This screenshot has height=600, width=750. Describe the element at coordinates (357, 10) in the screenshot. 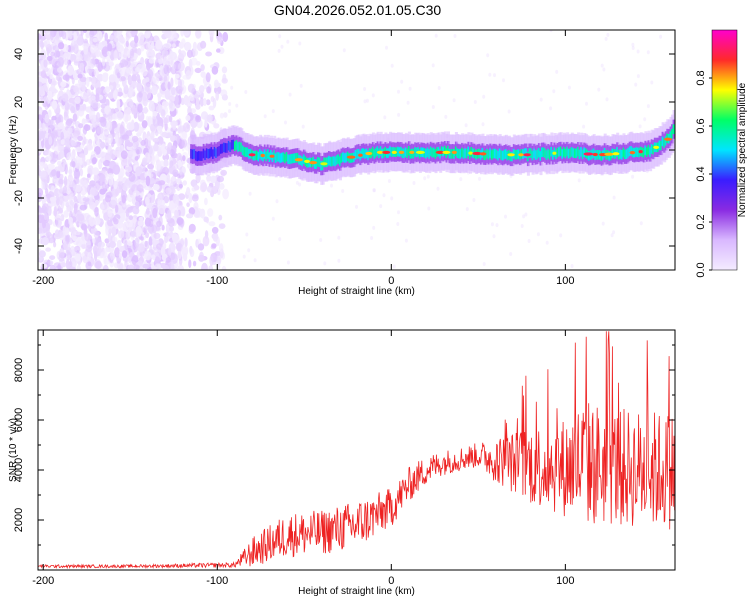

I see `figure-title: GN04.2026.052.01.05.C30` at that location.